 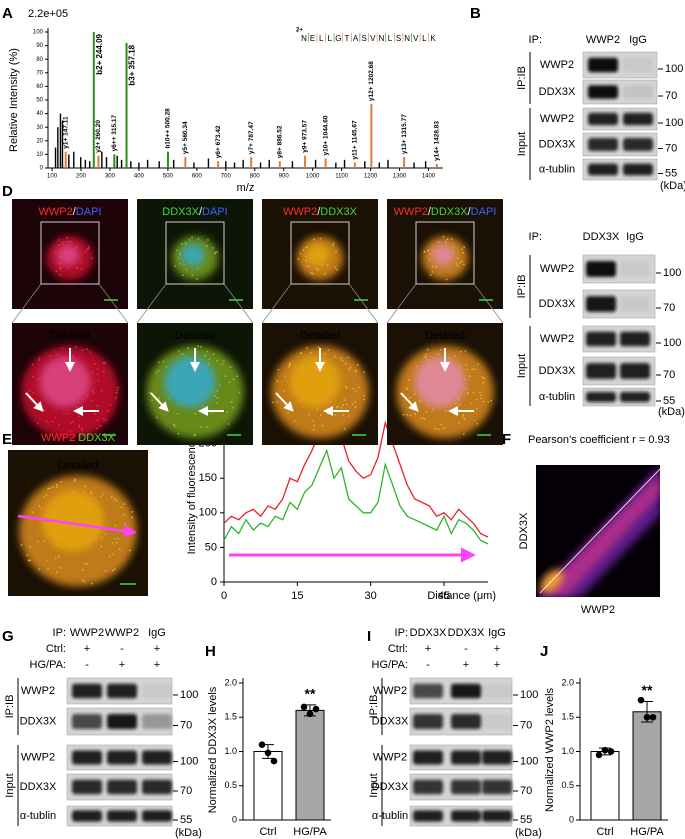 What do you see at coordinates (522, 78) in the screenshot?
I see `group-label: IP:IB` at bounding box center [522, 78].